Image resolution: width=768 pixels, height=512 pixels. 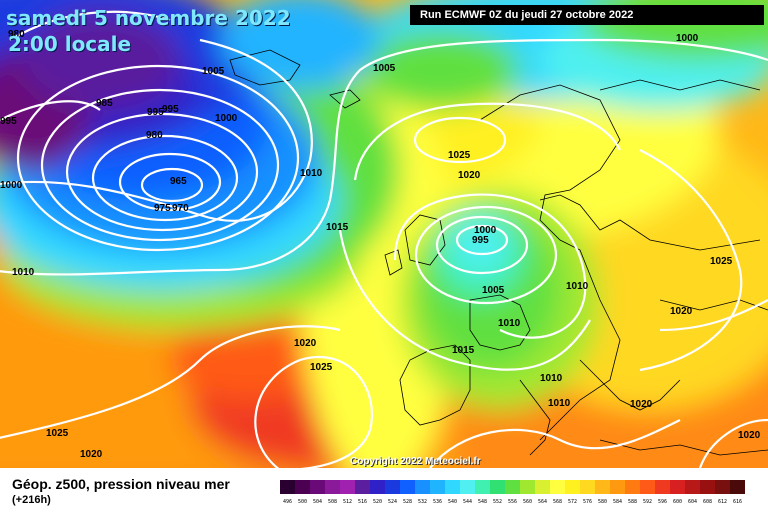 I want to click on scale-tick-label: 520, so click(x=377, y=502).